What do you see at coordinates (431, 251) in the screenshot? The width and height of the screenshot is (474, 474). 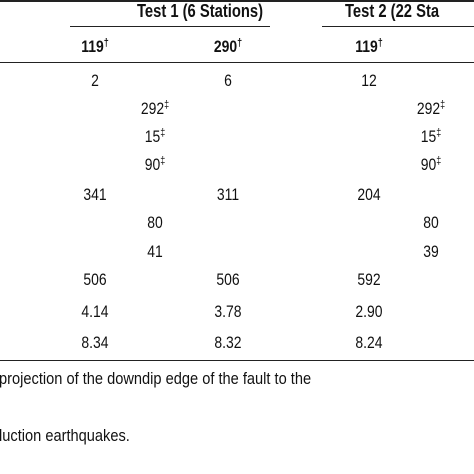 I see `table-cell: 39` at bounding box center [431, 251].